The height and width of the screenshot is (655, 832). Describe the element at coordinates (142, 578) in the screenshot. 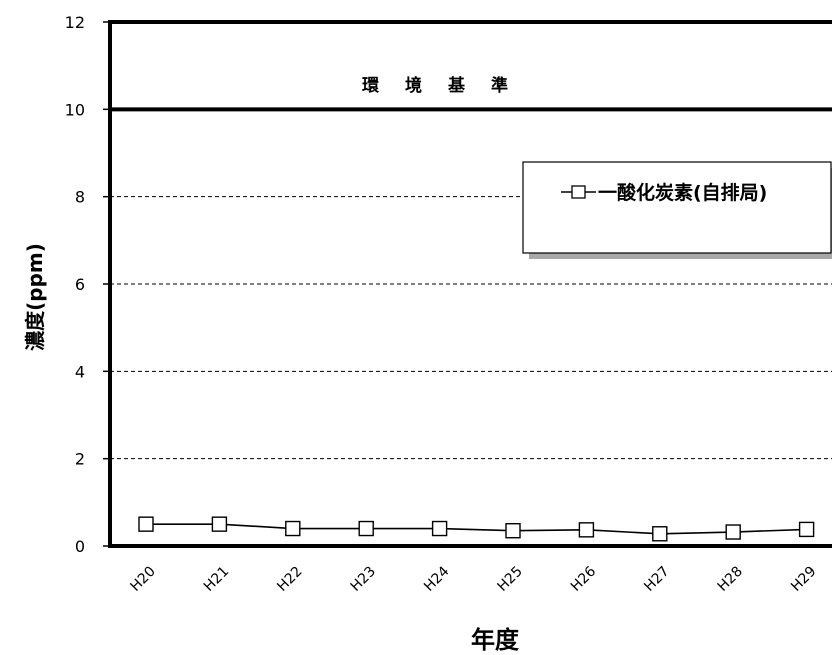

I see `x-tick-label: H20` at that location.